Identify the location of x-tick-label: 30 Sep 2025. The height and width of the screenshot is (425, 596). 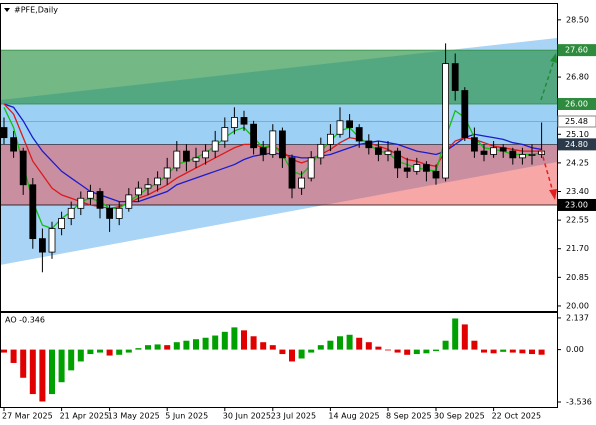
(459, 416).